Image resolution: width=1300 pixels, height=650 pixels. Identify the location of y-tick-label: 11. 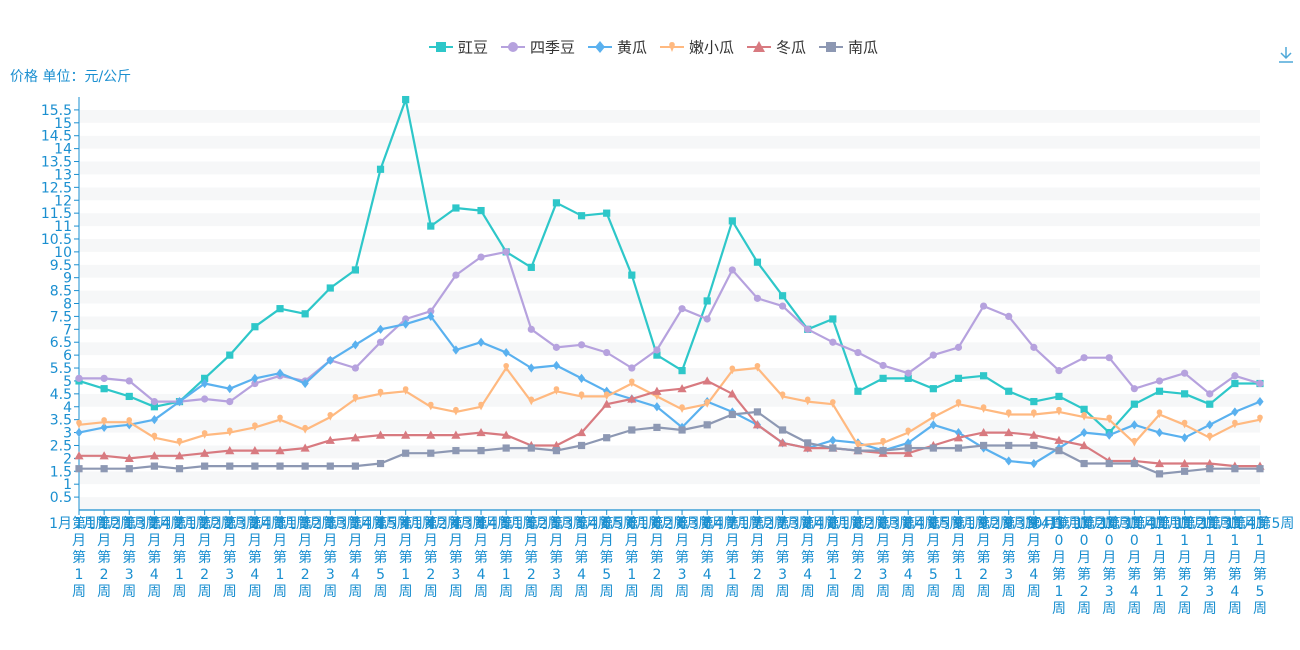
(63, 227).